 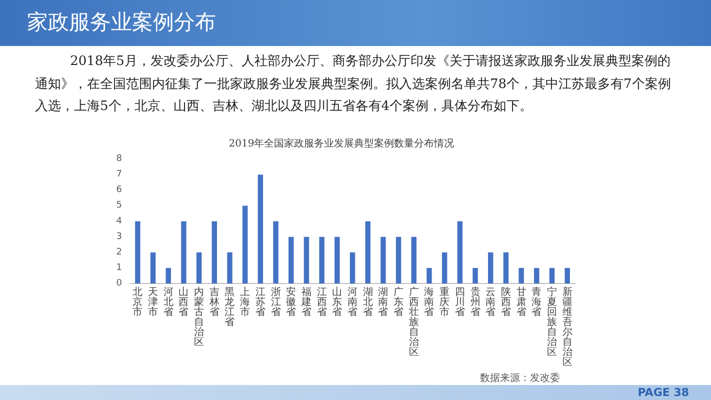 I want to click on y-tick-label: 6, so click(x=119, y=190).